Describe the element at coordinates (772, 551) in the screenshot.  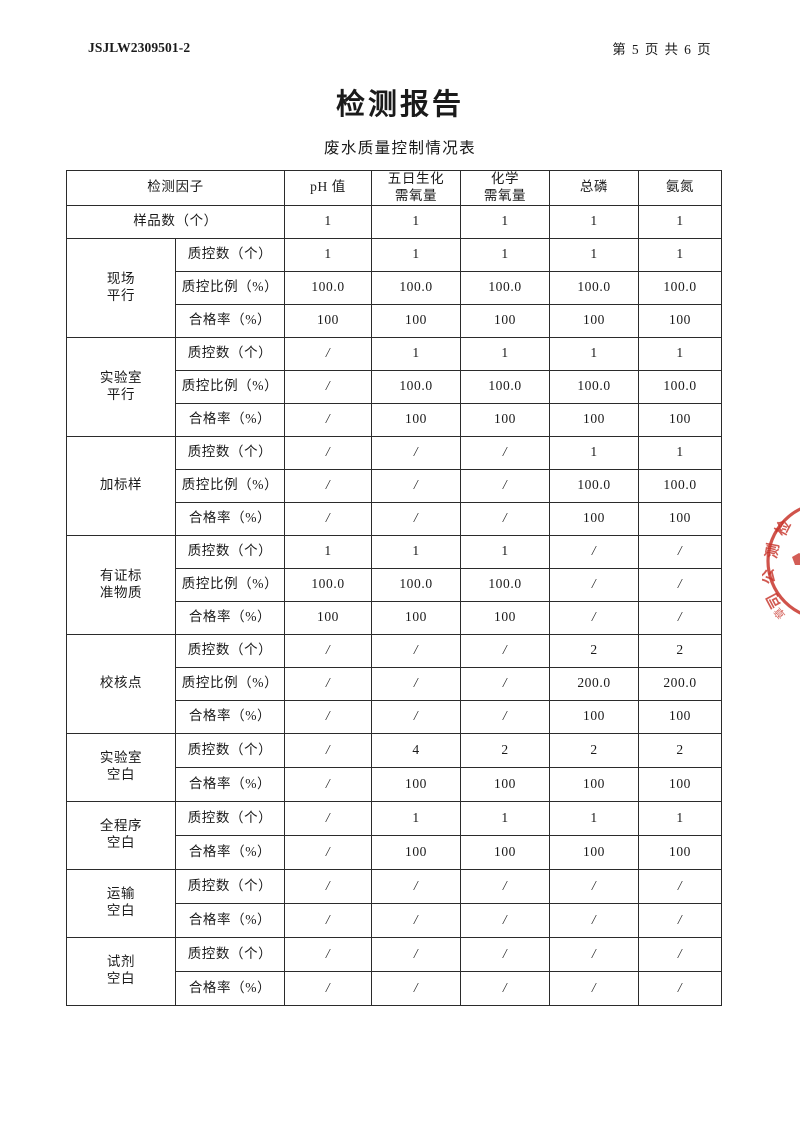
I see `svg-text: 测` at that location.